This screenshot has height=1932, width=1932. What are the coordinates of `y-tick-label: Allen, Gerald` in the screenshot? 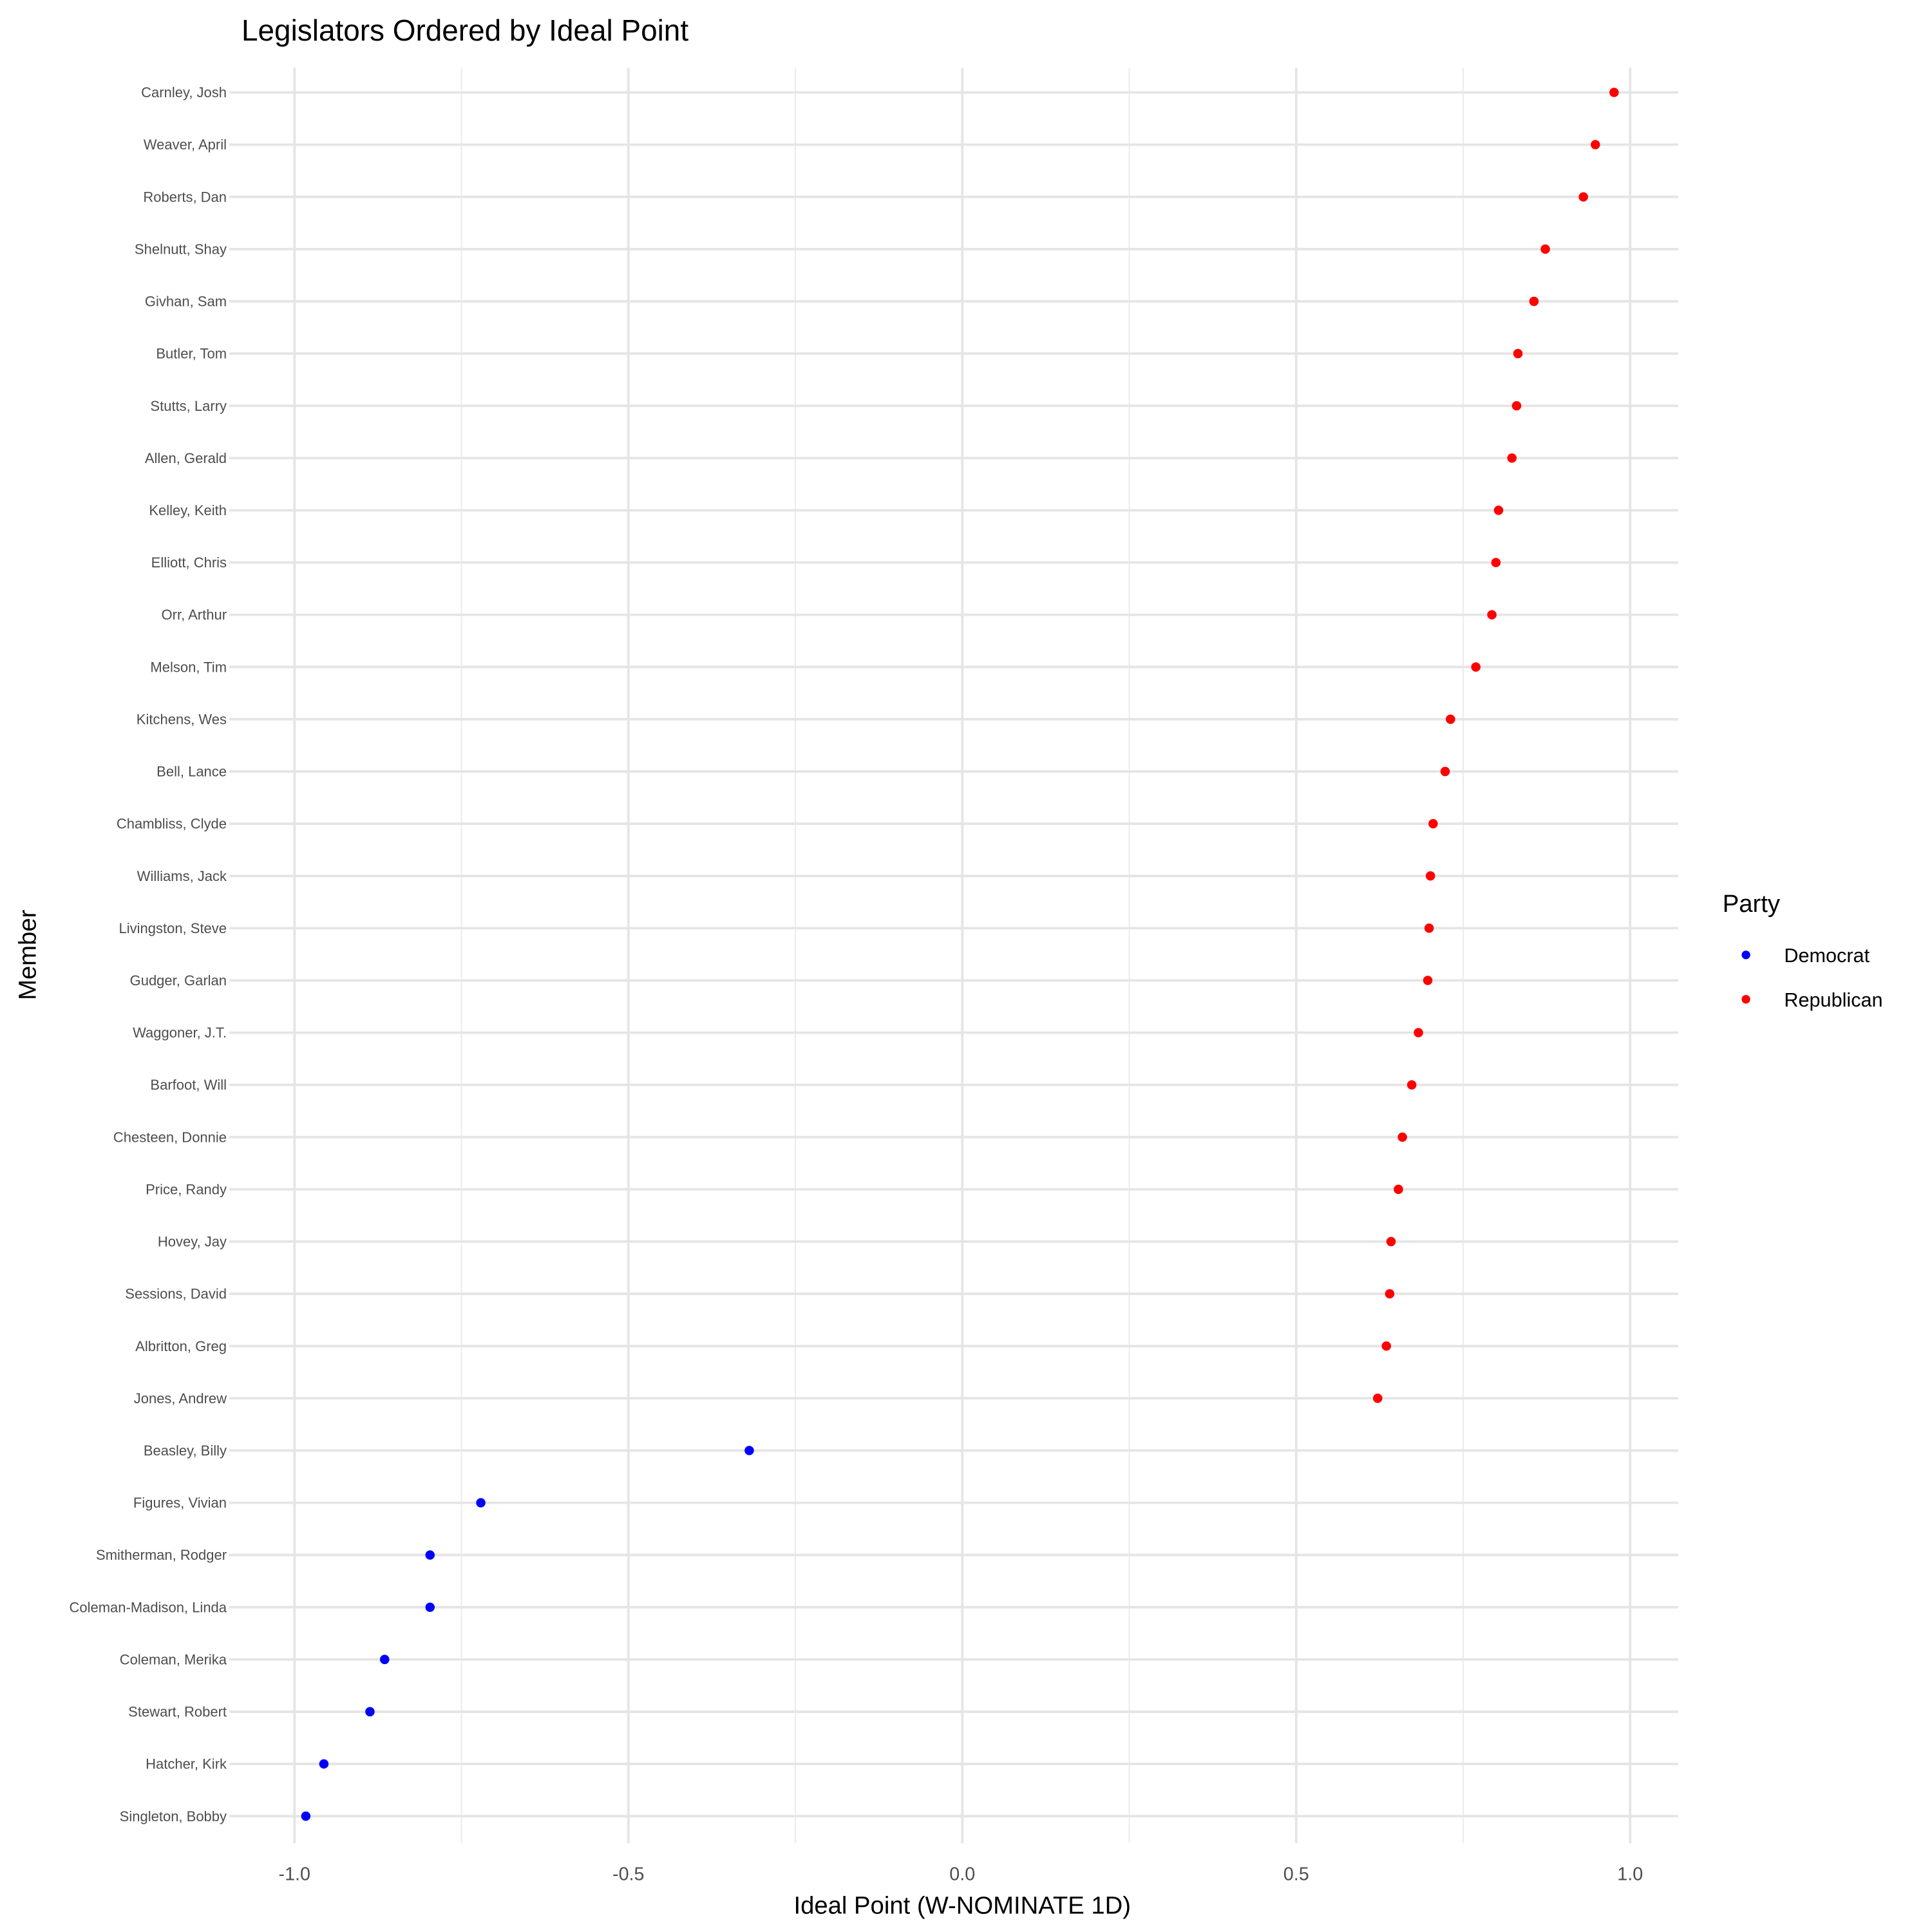 It's located at (186, 458).